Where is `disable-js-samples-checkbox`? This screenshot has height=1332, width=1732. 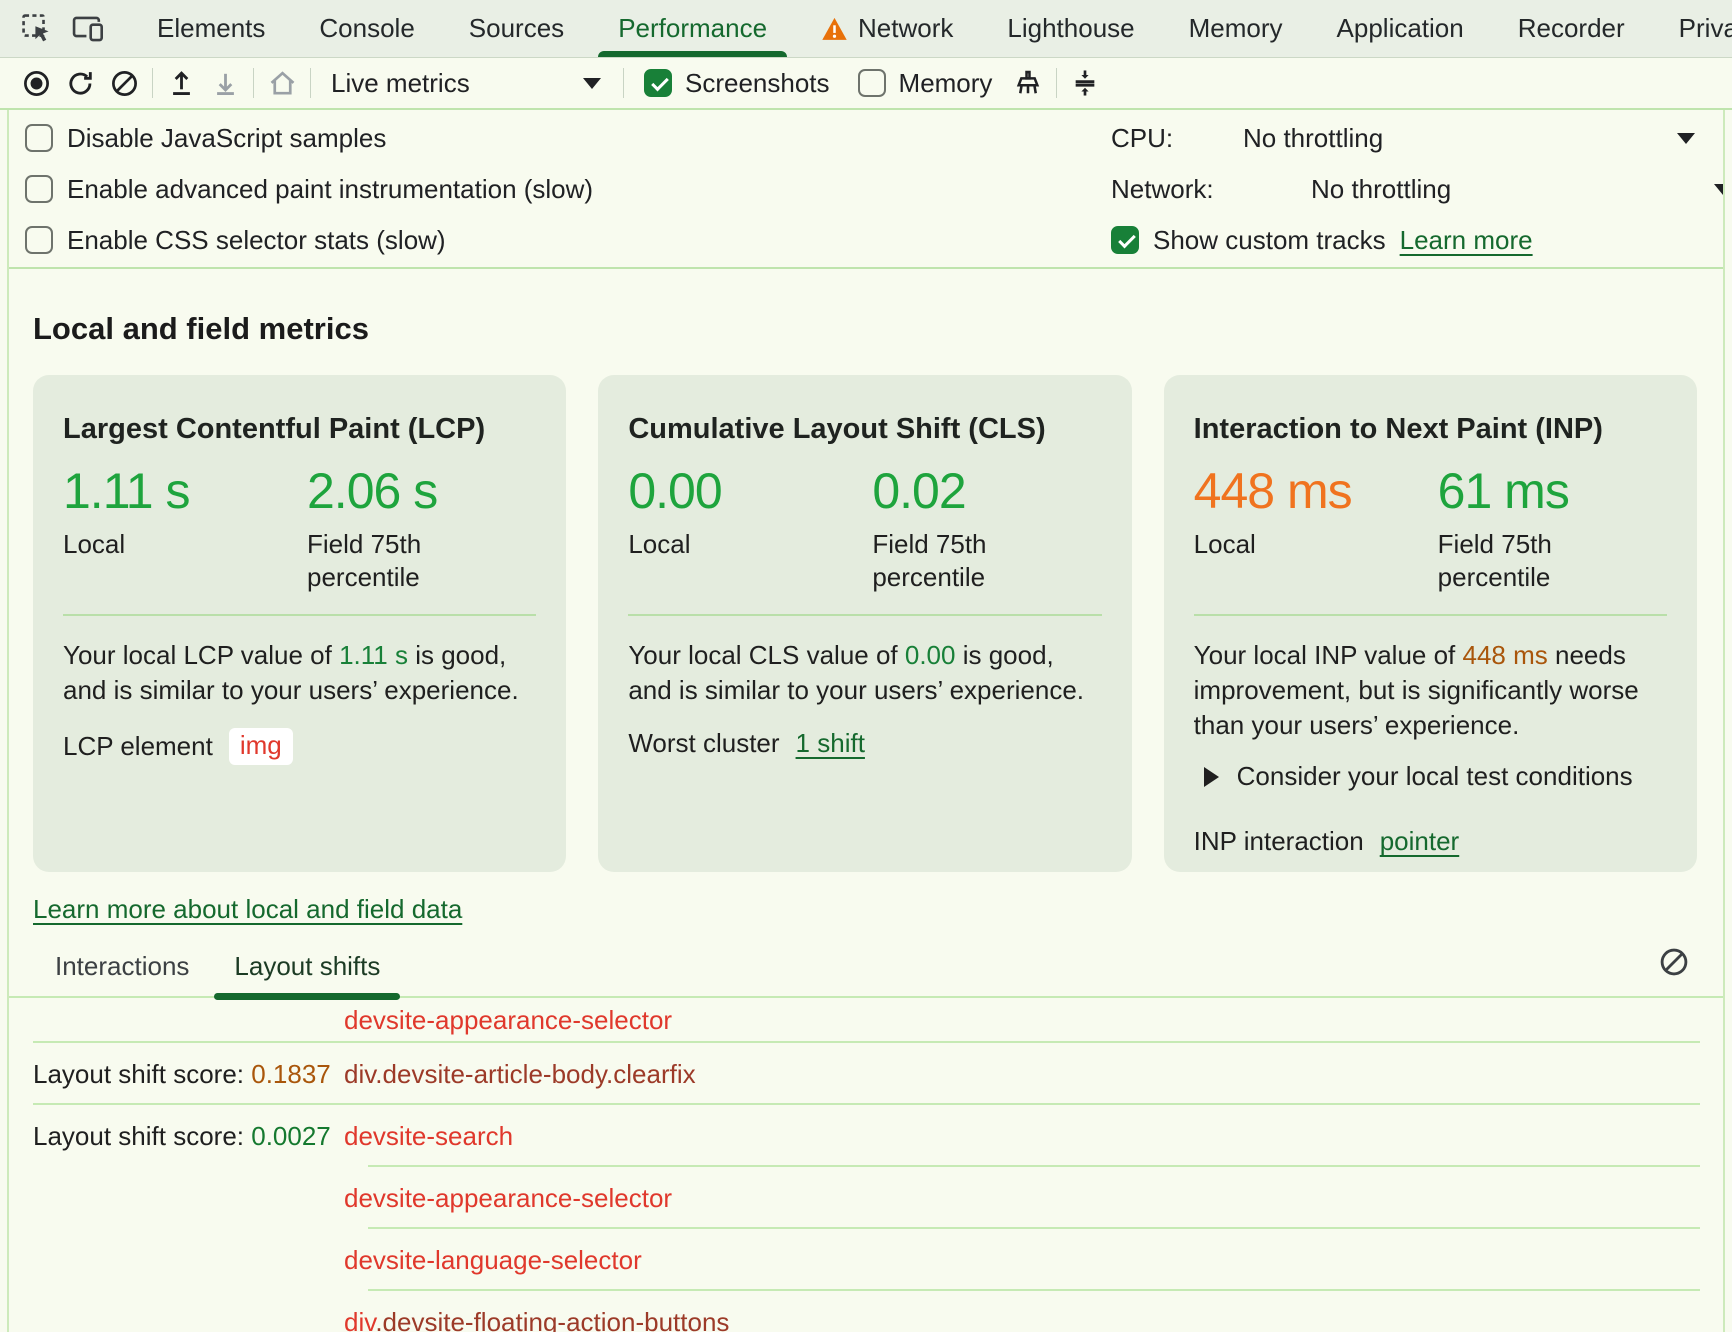 disable-js-samples-checkbox is located at coordinates (39, 138).